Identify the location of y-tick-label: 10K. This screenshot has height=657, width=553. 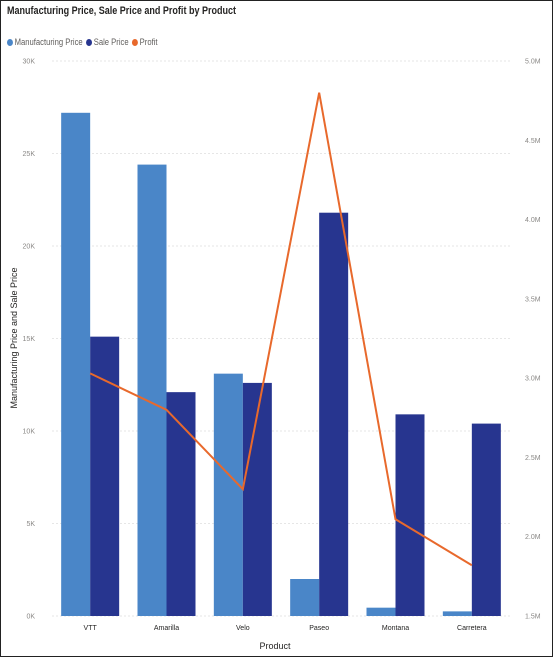
(29, 432).